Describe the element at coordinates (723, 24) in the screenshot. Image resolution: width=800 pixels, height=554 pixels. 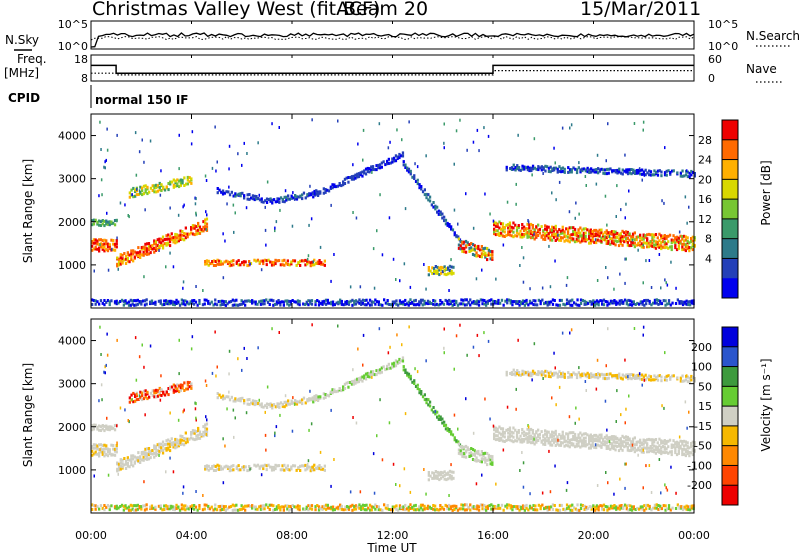
I see `noise-right-tick-top: 10^5` at that location.